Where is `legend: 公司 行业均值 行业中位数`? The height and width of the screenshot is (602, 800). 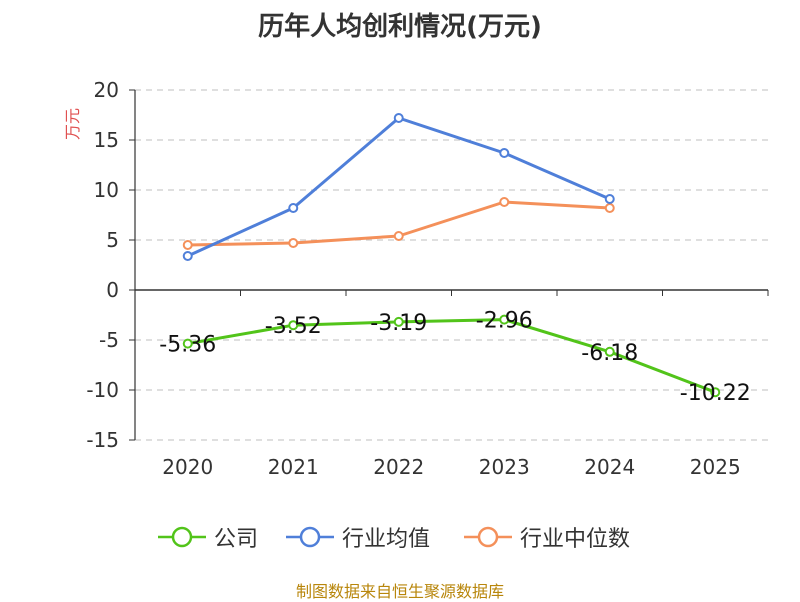 legend: 公司 行业均值 行业中位数 is located at coordinates (400, 537).